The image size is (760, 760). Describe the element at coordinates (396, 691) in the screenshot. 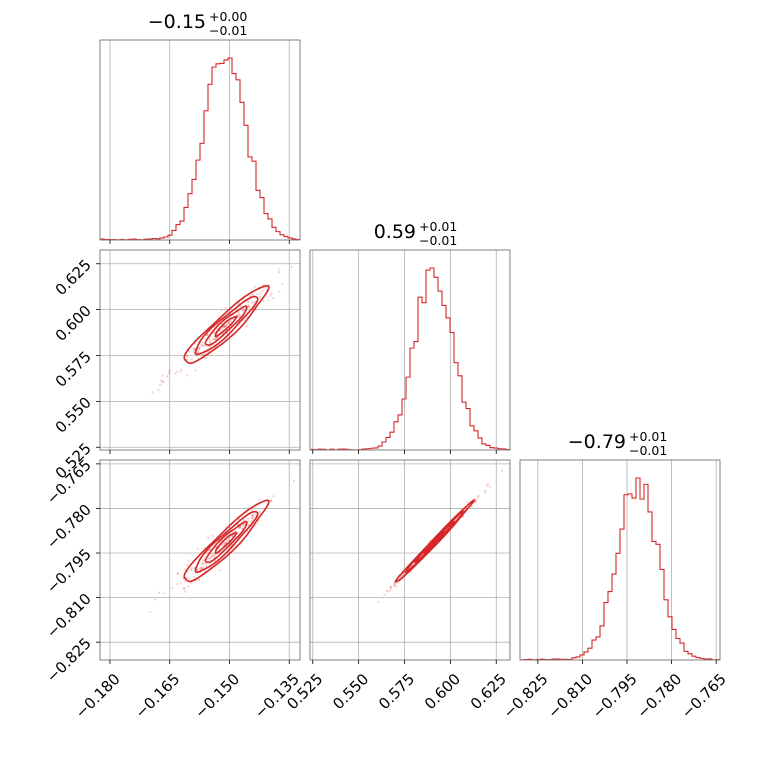

I see `x-tick-label: 0.575` at that location.